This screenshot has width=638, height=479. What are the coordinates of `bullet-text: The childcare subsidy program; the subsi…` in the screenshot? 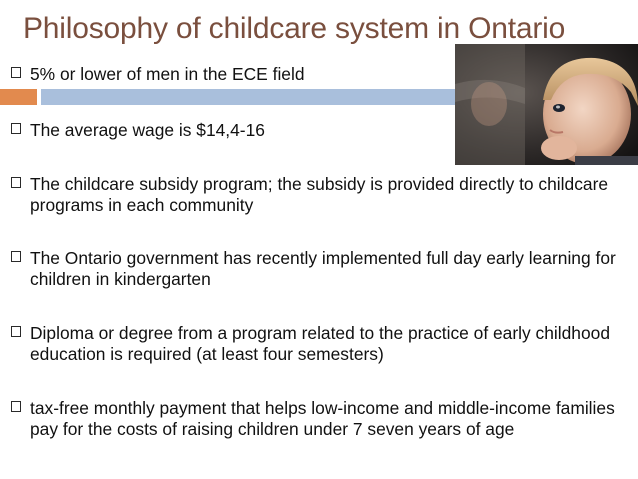 It's located at (319, 194).